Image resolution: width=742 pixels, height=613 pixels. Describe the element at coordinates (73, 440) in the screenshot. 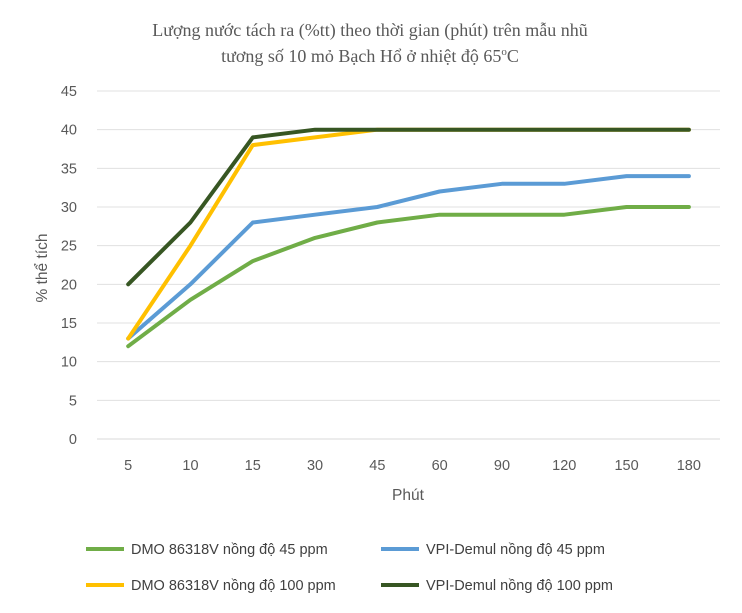

I see `y-tick-label: 0` at that location.